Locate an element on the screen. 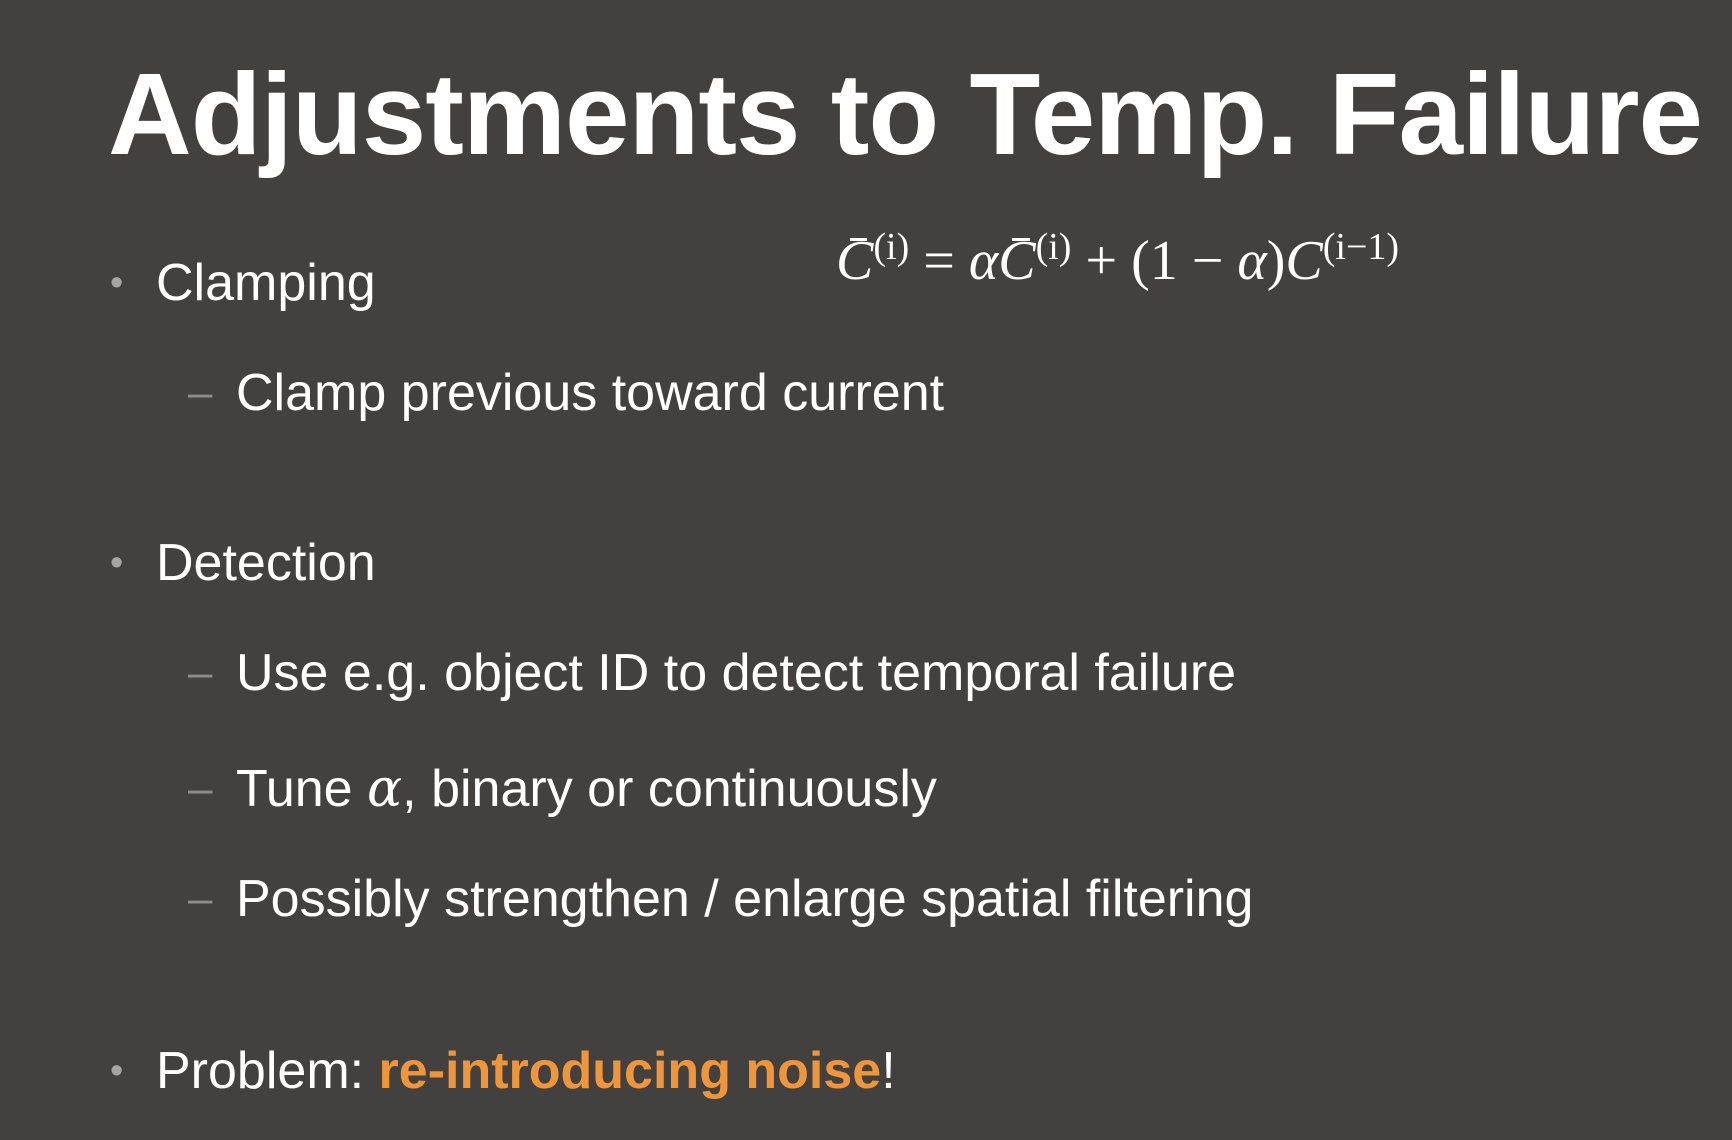 The width and height of the screenshot is (1732, 1140). subitem-clamp-previous: – Clamp previous toward current is located at coordinates (566, 393).